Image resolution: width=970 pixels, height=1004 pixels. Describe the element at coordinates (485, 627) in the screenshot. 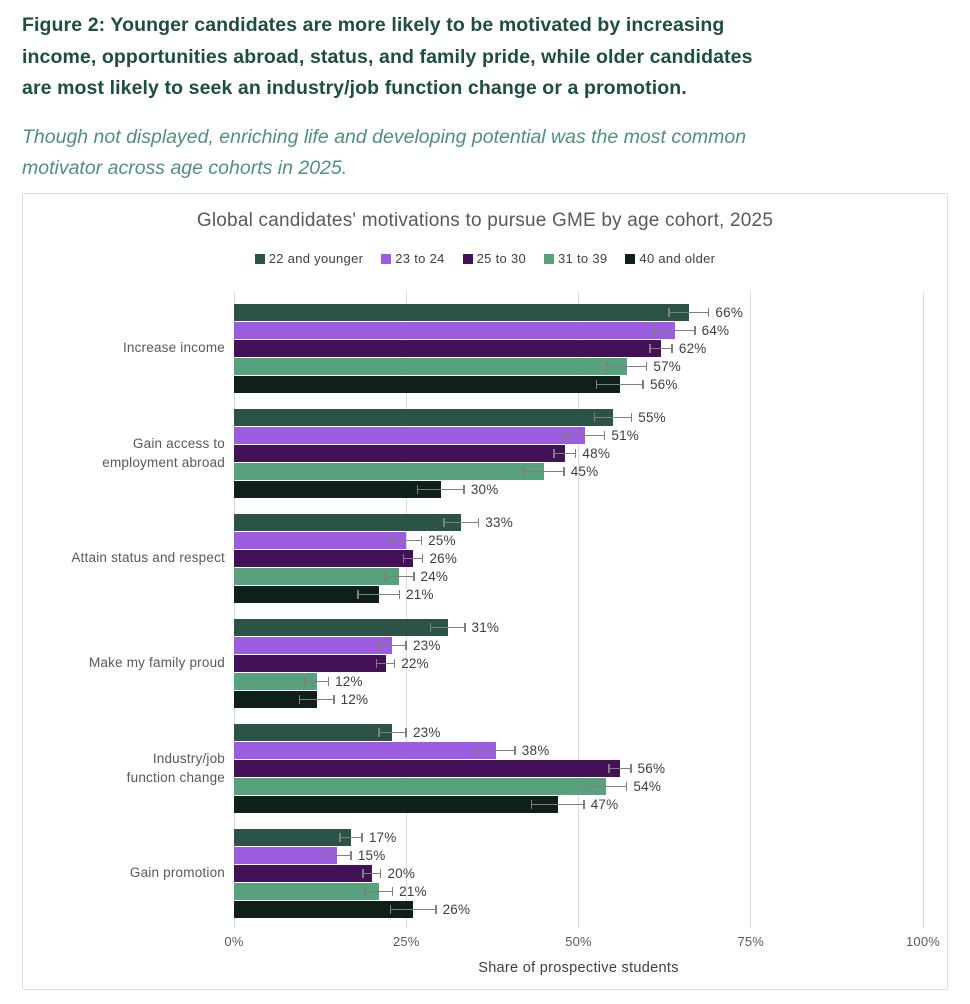

I see `bar-value-label: 31%` at that location.